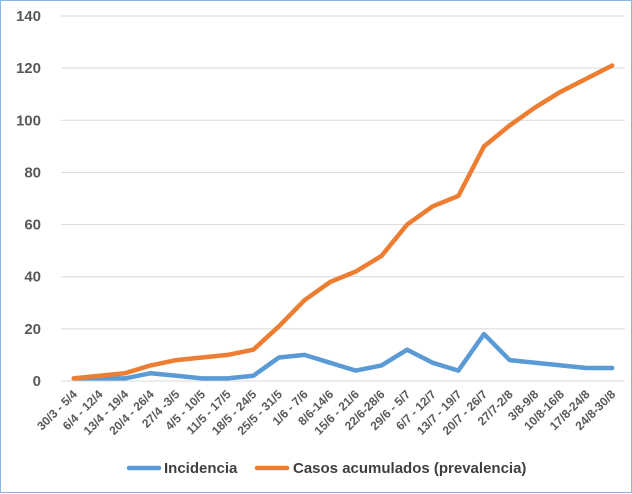 Image resolution: width=632 pixels, height=494 pixels. Describe the element at coordinates (28, 120) in the screenshot. I see `y-tick-label: 100` at that location.